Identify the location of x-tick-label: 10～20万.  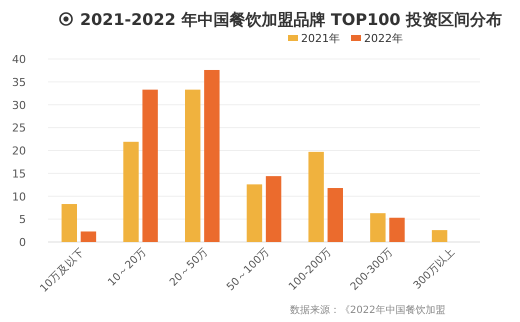
(127, 267).